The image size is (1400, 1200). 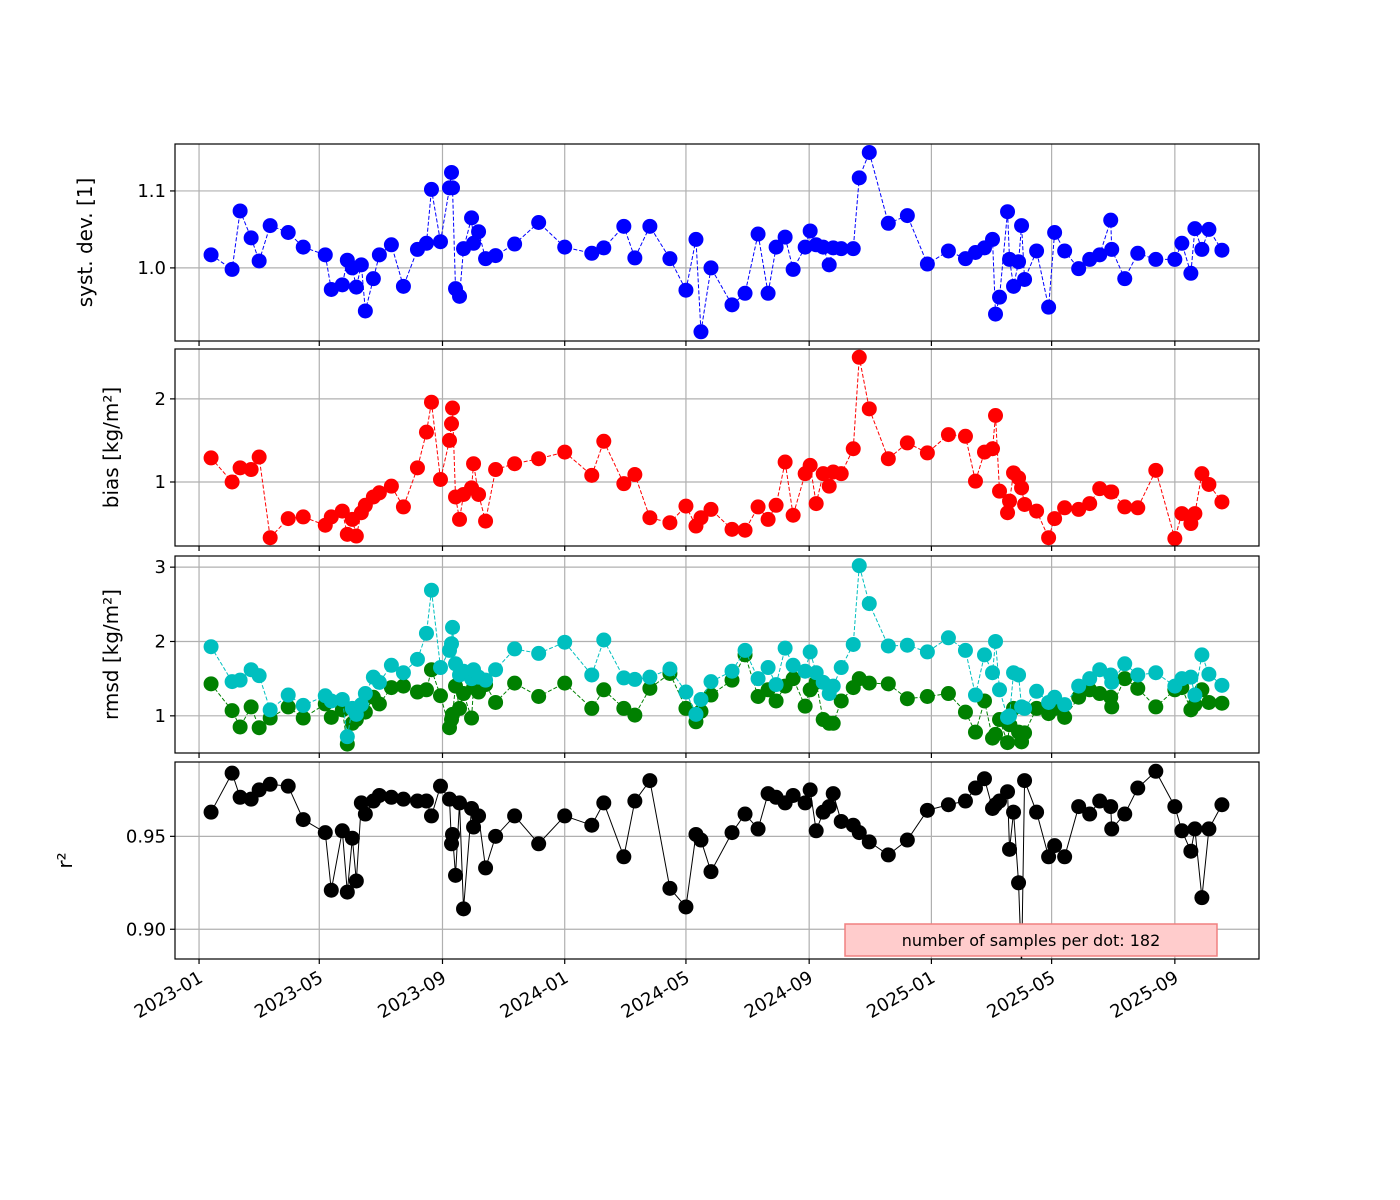 What do you see at coordinates (1031, 940) in the screenshot?
I see `annotation-text: number of samples per dot: 182` at bounding box center [1031, 940].